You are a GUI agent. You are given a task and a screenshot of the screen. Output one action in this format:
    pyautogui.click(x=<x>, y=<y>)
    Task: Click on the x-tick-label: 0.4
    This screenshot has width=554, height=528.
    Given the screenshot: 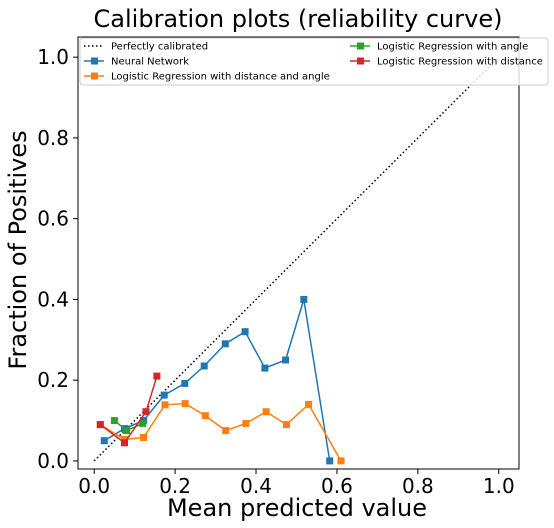 What is the action you would take?
    pyautogui.click(x=256, y=486)
    